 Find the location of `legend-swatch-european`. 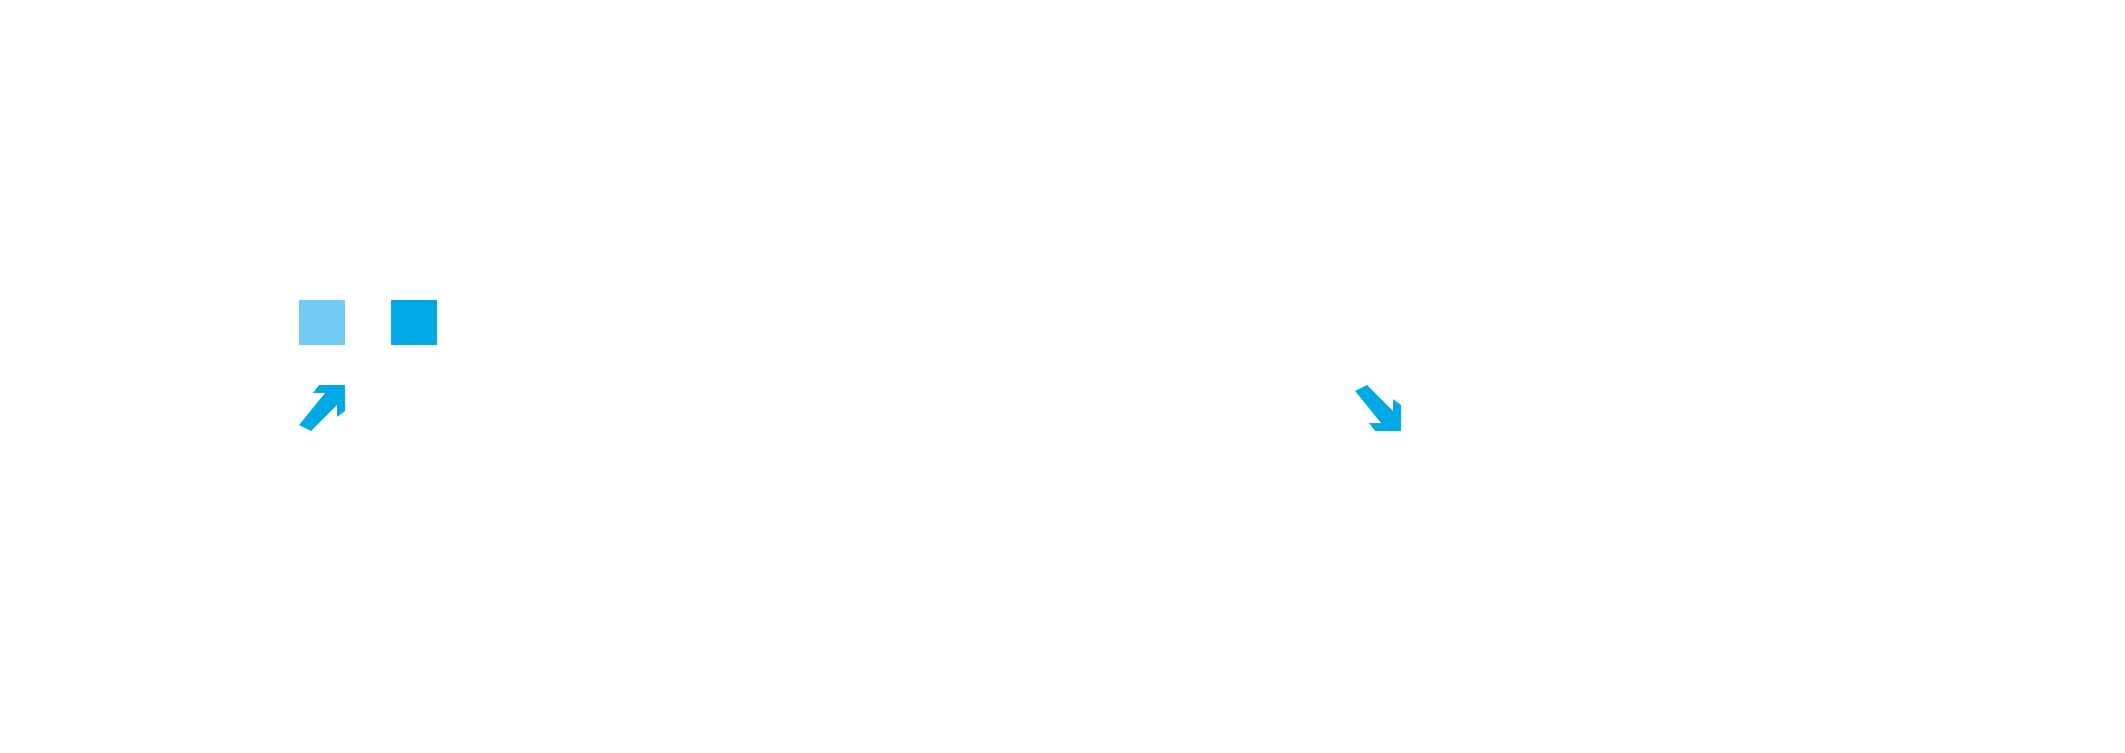

legend-swatch-european is located at coordinates (322, 322).